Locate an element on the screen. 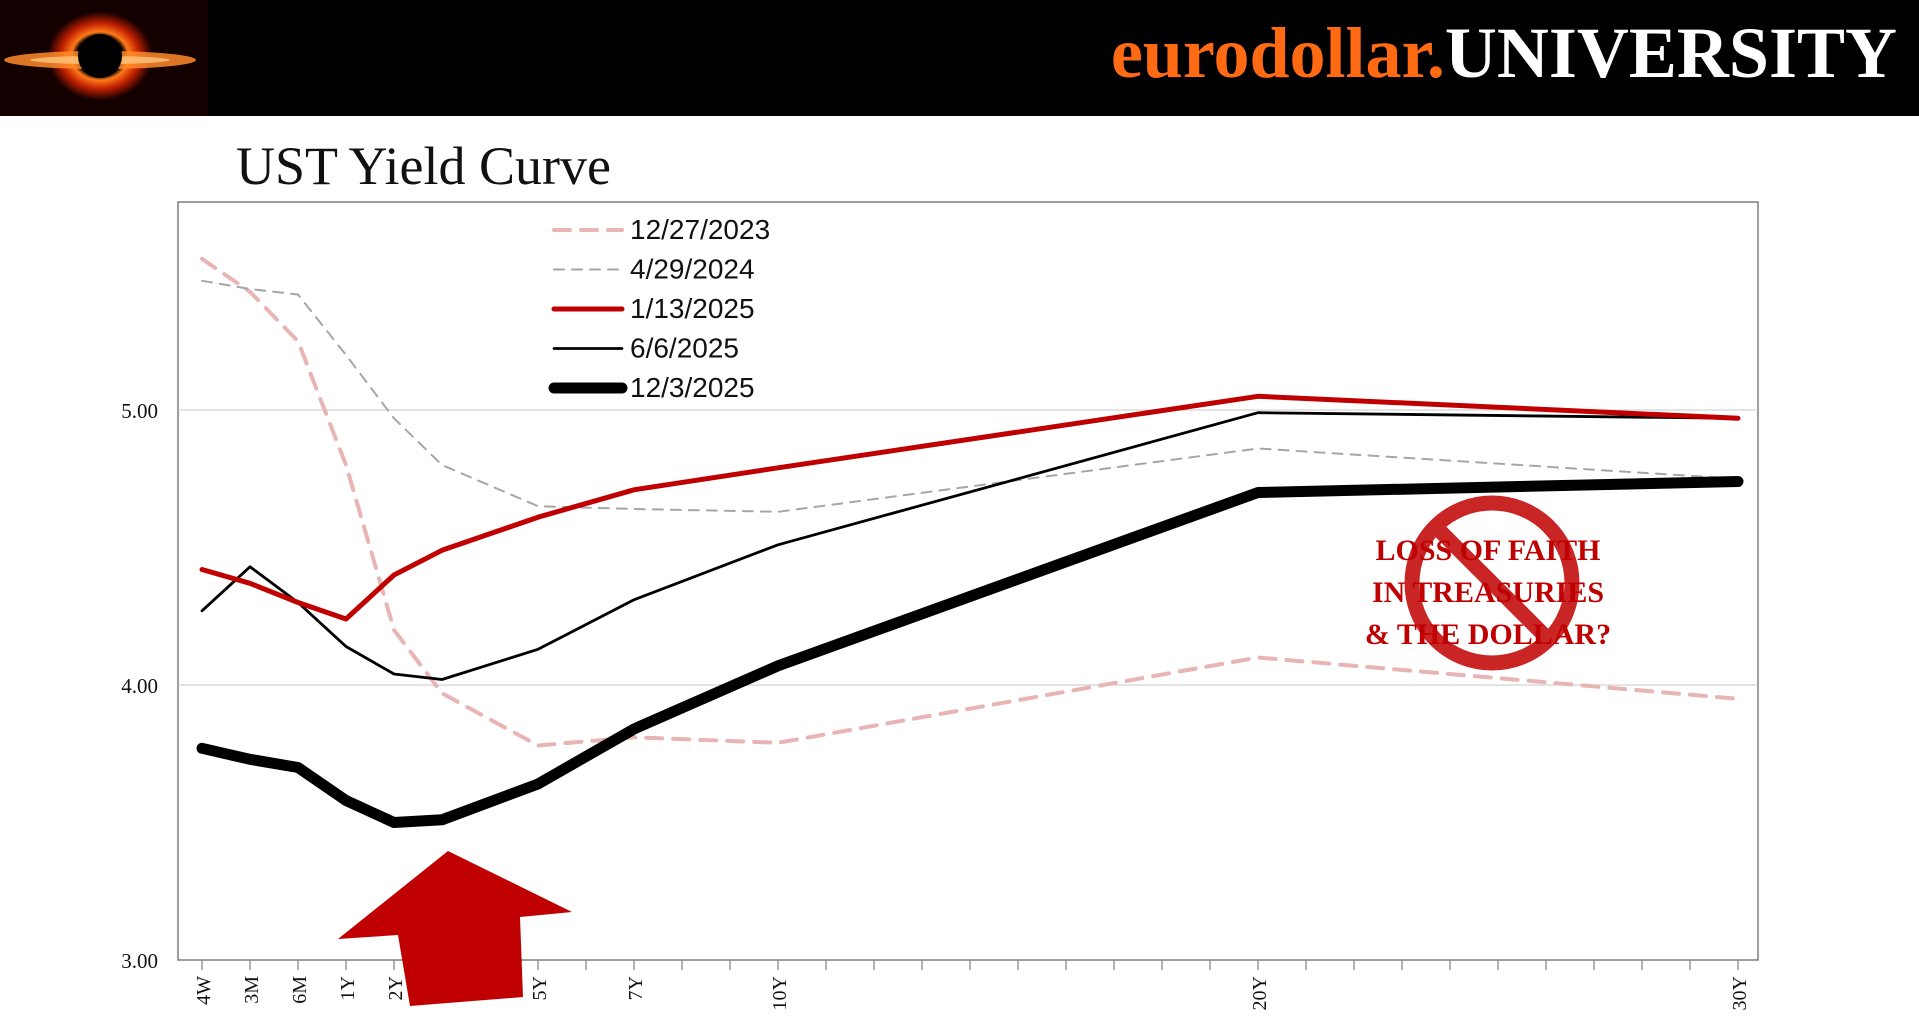 The image size is (1919, 1024). legend-label: 1/13/2025 is located at coordinates (692, 308).